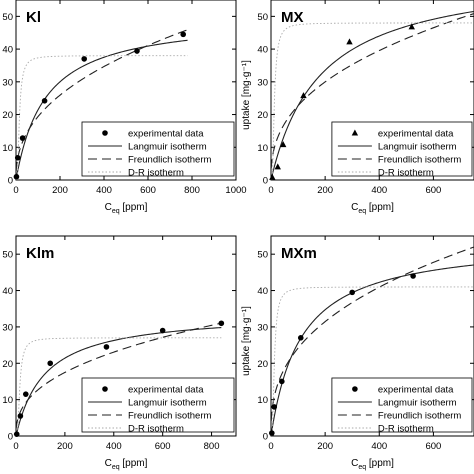  I want to click on curves, so click(102, 104).